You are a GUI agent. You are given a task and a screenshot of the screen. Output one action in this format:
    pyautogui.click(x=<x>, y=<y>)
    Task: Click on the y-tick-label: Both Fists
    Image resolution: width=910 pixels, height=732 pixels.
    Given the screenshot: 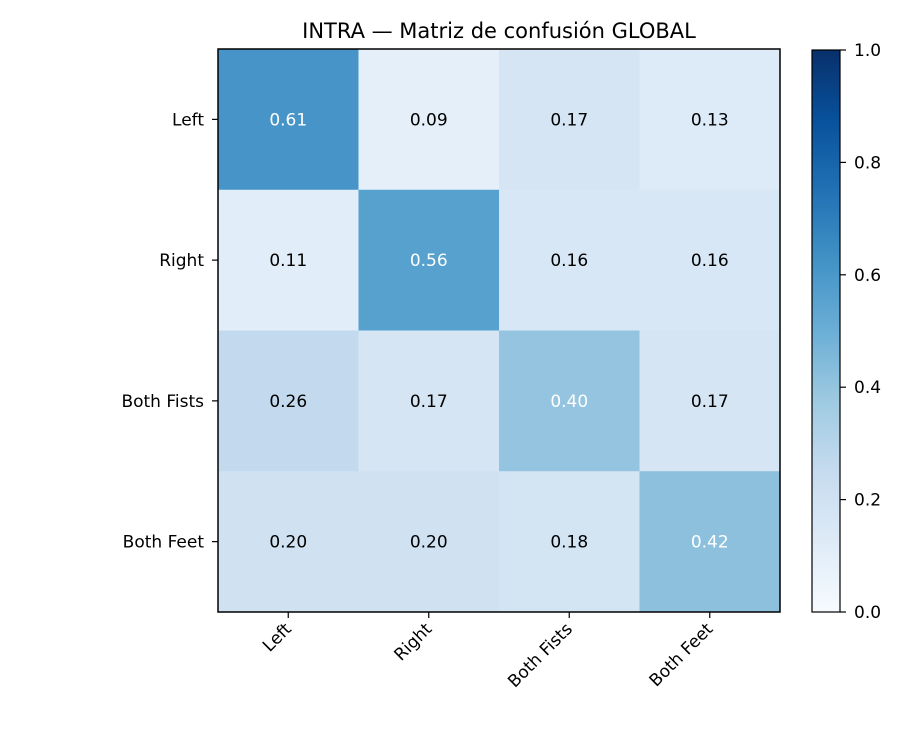 What is the action you would take?
    pyautogui.click(x=162, y=402)
    